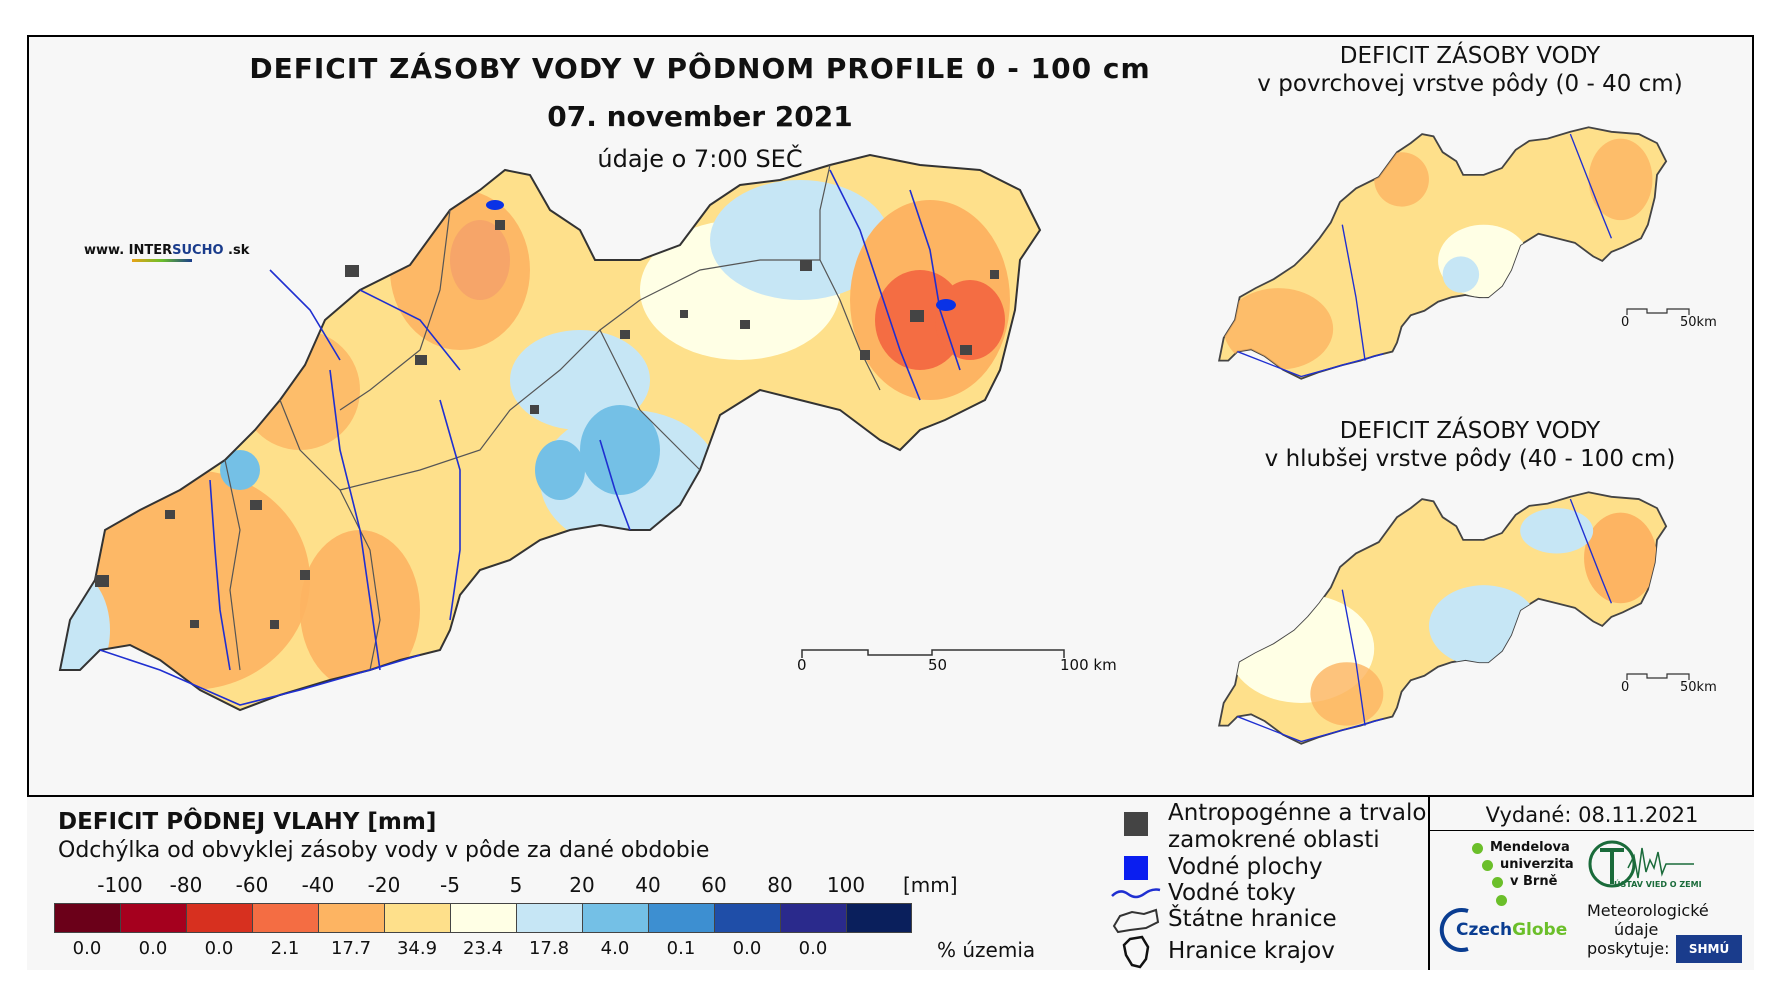 The width and height of the screenshot is (1772, 1003). I want to click on czechglobe-logo-text: CzechGlobe, so click(1512, 930).